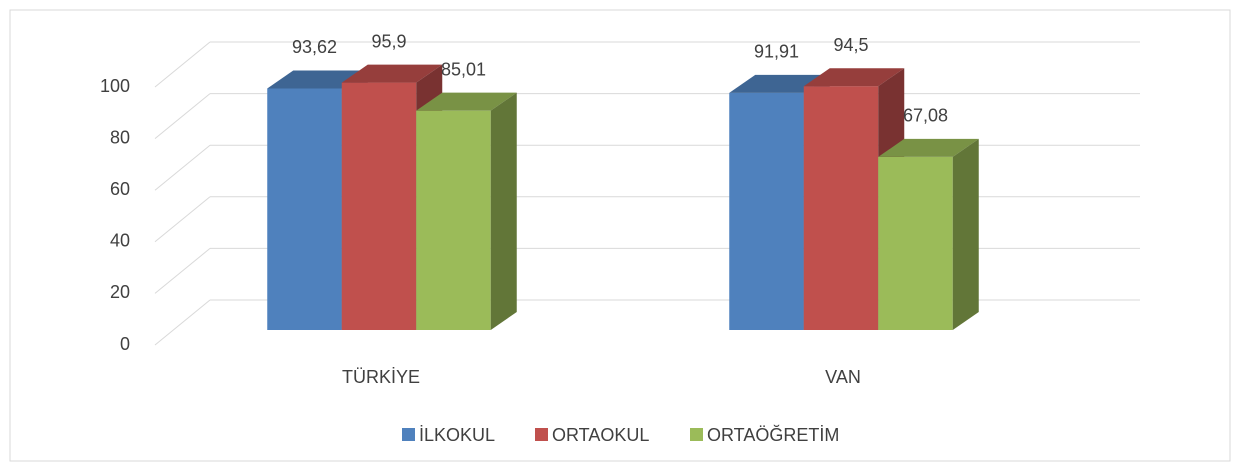 Image resolution: width=1241 pixels, height=472 pixels. What do you see at coordinates (120, 137) in the screenshot?
I see `y-tick-label: 80` at bounding box center [120, 137].